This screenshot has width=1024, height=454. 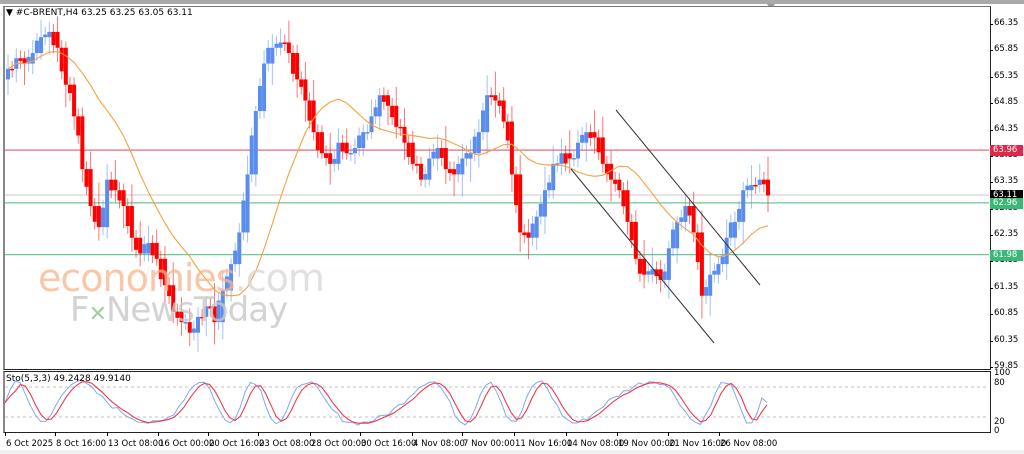 What do you see at coordinates (97, 314) in the screenshot?
I see `watermark-x-icon: ✕` at bounding box center [97, 314].